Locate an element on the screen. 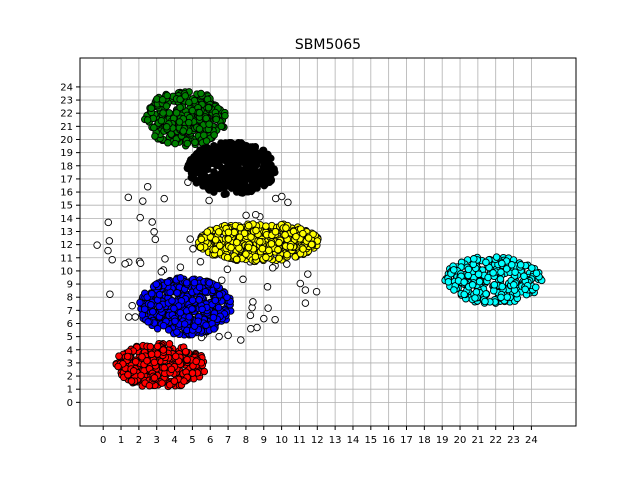  x-tick-label: 4 is located at coordinates (174, 440).